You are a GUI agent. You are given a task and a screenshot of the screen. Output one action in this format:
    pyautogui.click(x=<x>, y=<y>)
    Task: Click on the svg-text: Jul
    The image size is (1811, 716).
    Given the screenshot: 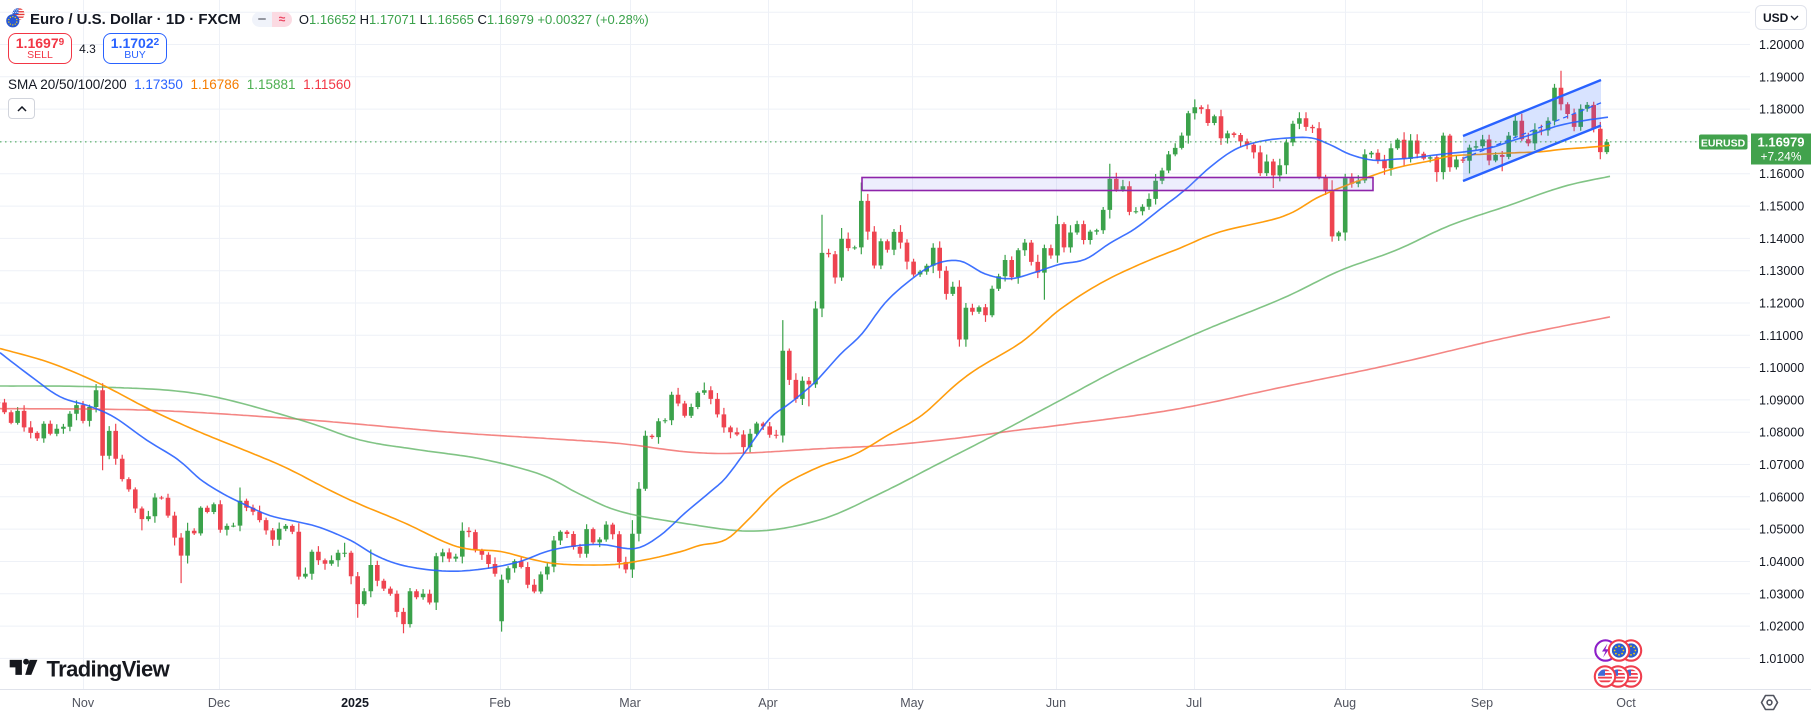 What is the action you would take?
    pyautogui.click(x=1194, y=703)
    